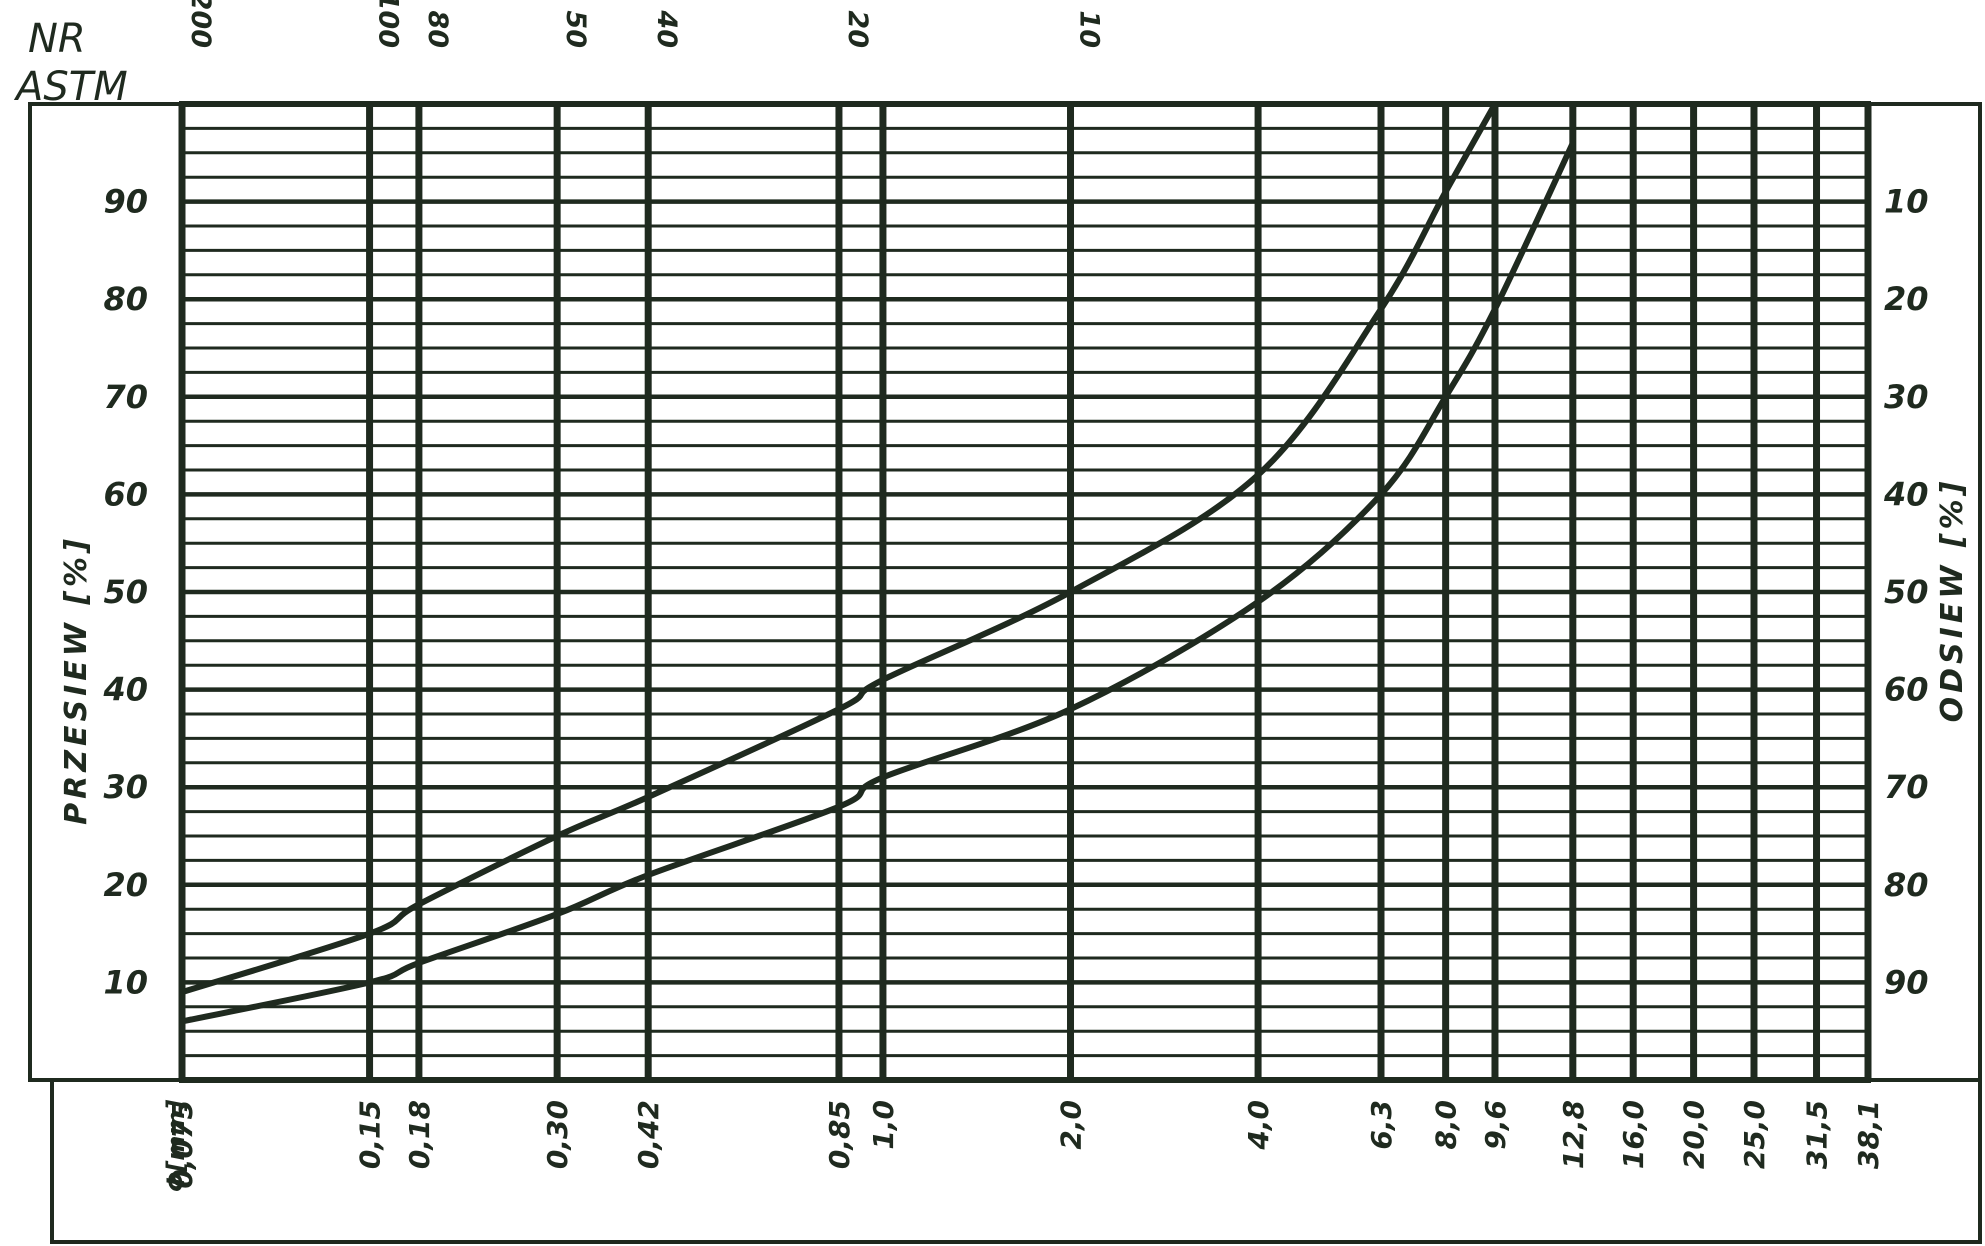 This screenshot has height=1246, width=1985. Describe the element at coordinates (666, 28) in the screenshot. I see `astm-tick-label: 40` at that location.